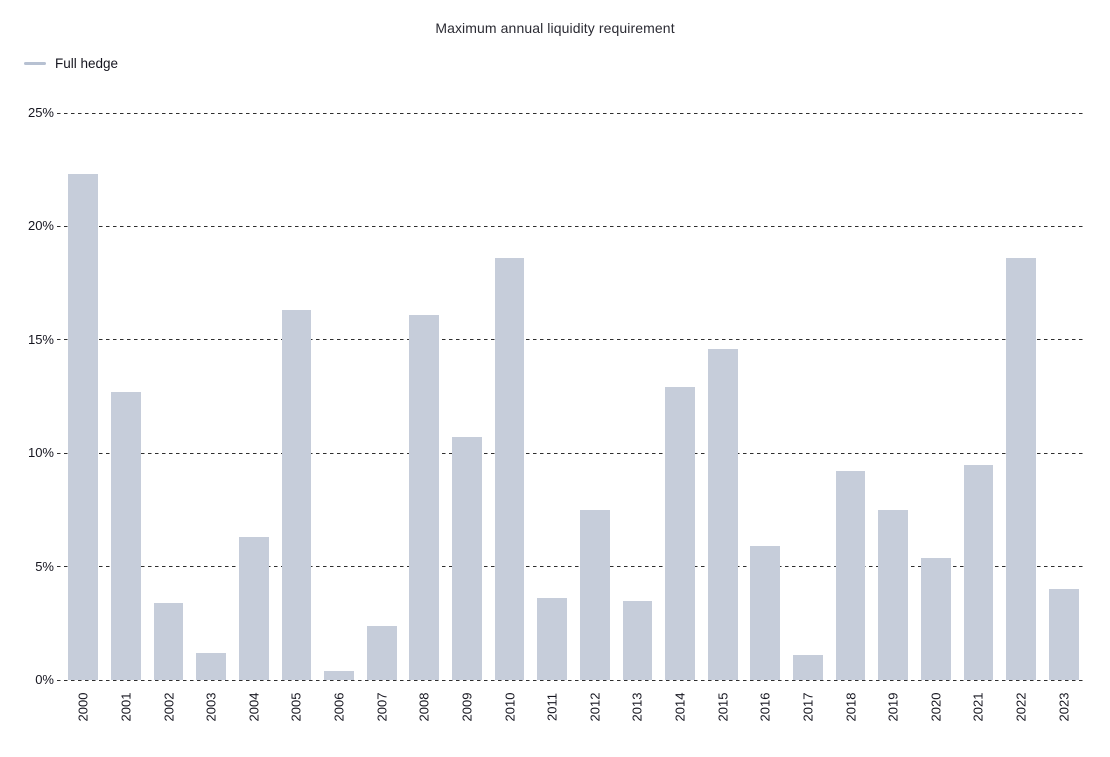  I want to click on x-axis-label-2007: 2007, so click(382, 707).